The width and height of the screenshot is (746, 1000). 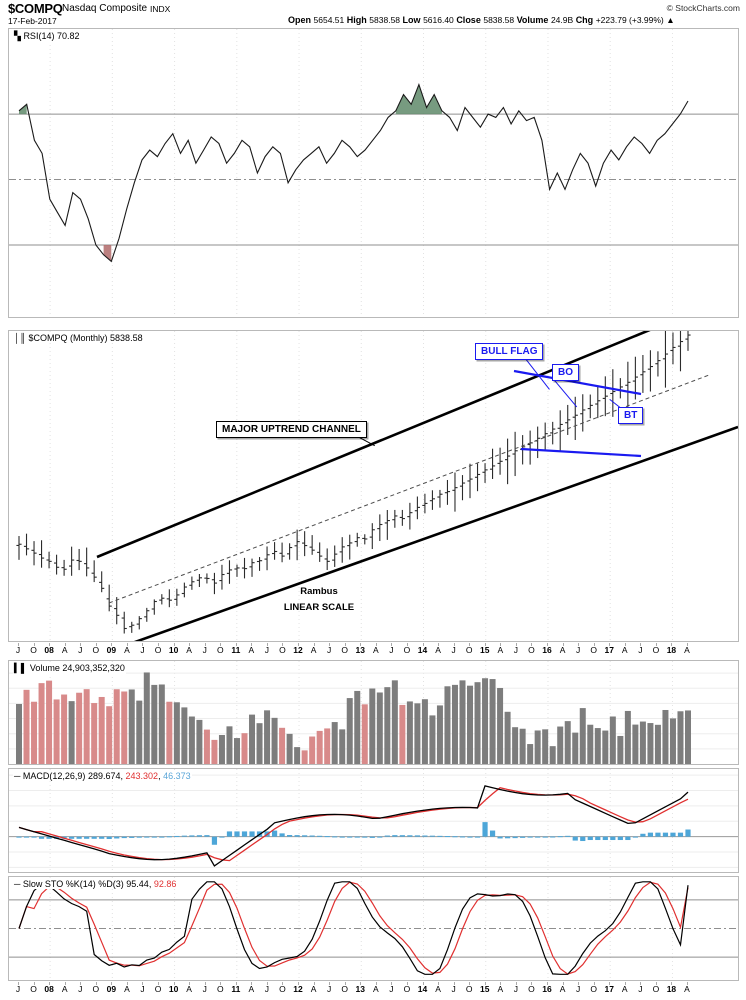 I want to click on stochastic-plot, so click(x=373, y=928).